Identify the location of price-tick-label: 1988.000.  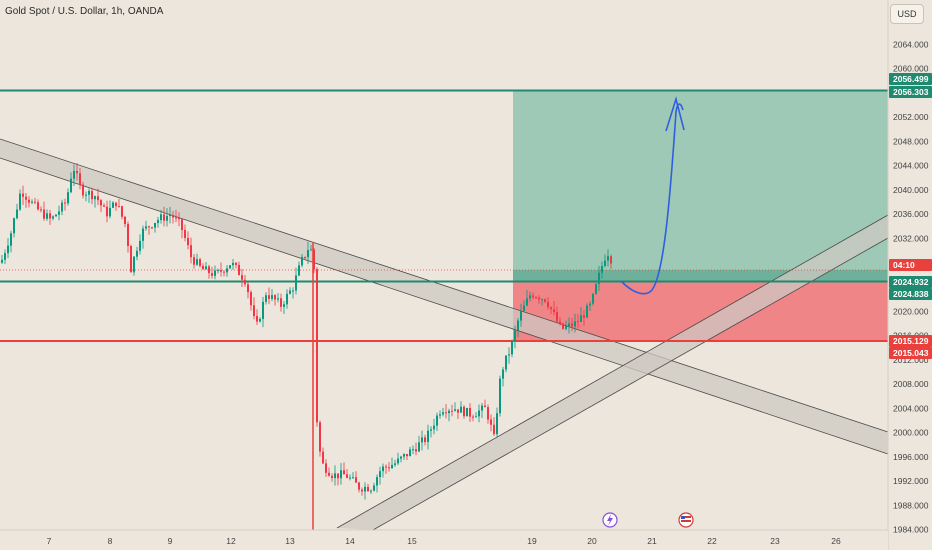
(911, 505).